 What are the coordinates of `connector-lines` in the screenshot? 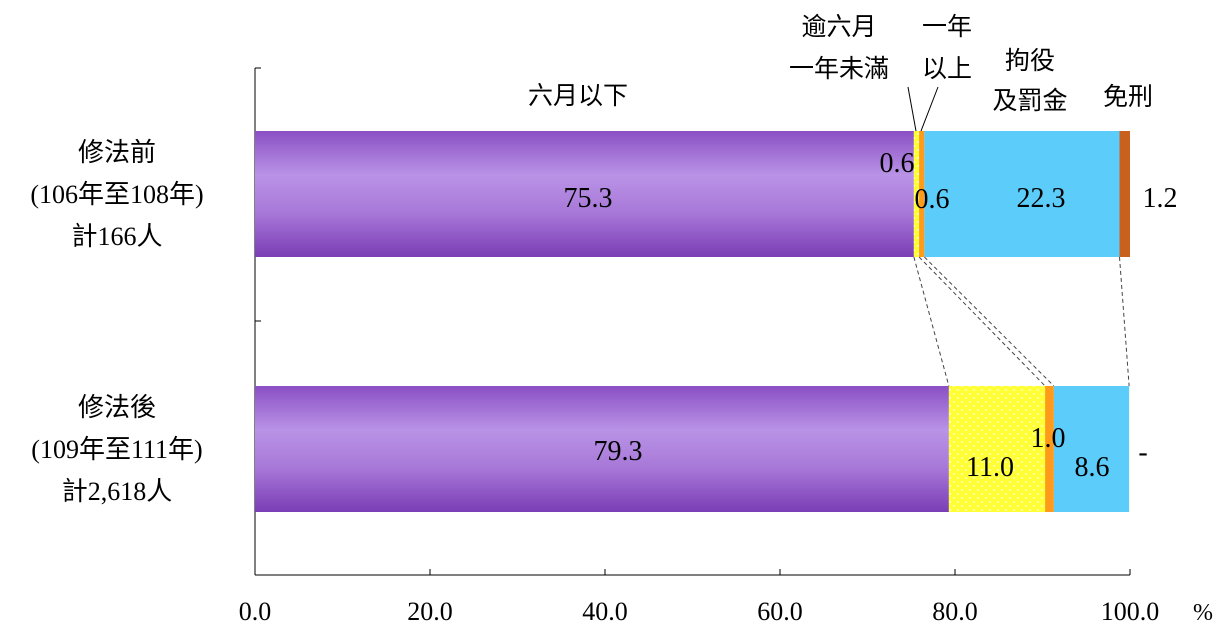 It's located at (1021, 321).